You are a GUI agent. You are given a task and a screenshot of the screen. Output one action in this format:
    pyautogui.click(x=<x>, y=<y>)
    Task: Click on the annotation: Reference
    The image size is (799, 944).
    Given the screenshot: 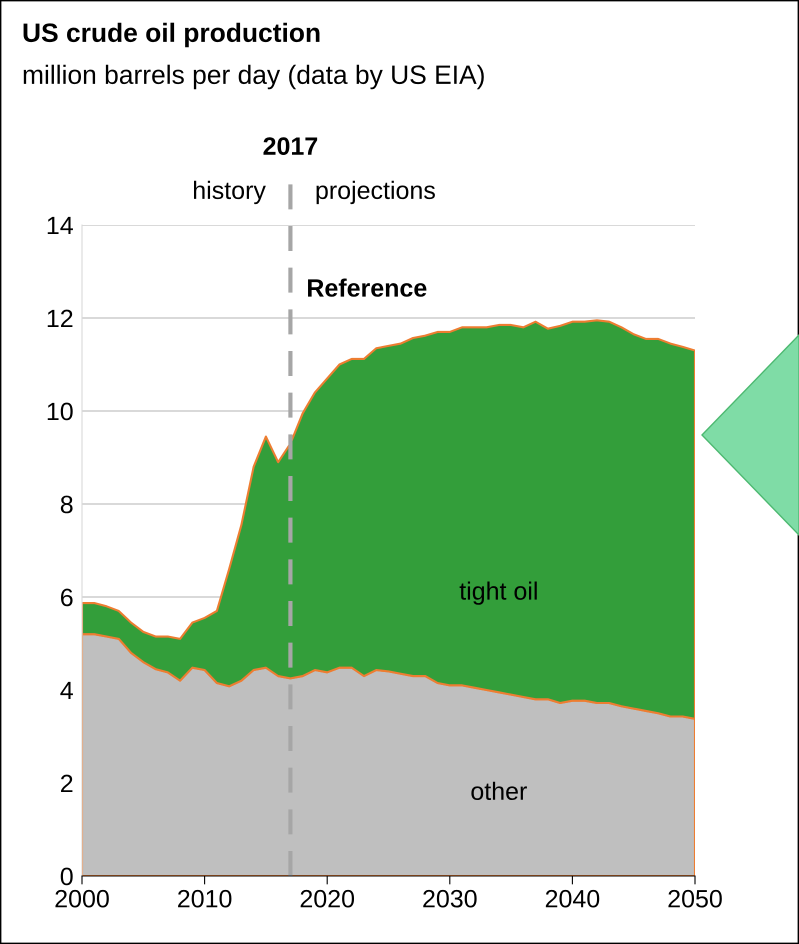 What is the action you would take?
    pyautogui.click(x=367, y=287)
    